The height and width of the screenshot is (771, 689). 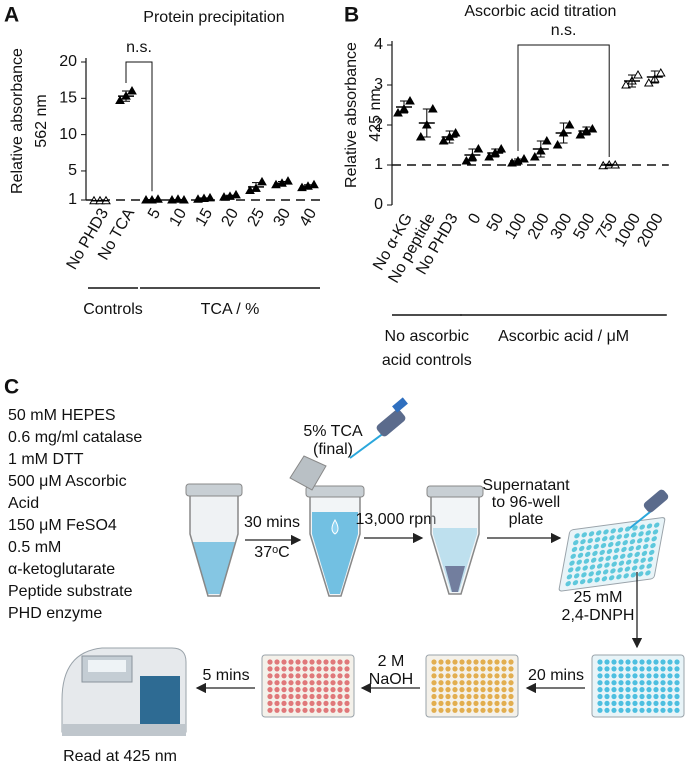 What do you see at coordinates (474, 219) in the screenshot?
I see `x-tick-label: 0` at bounding box center [474, 219].